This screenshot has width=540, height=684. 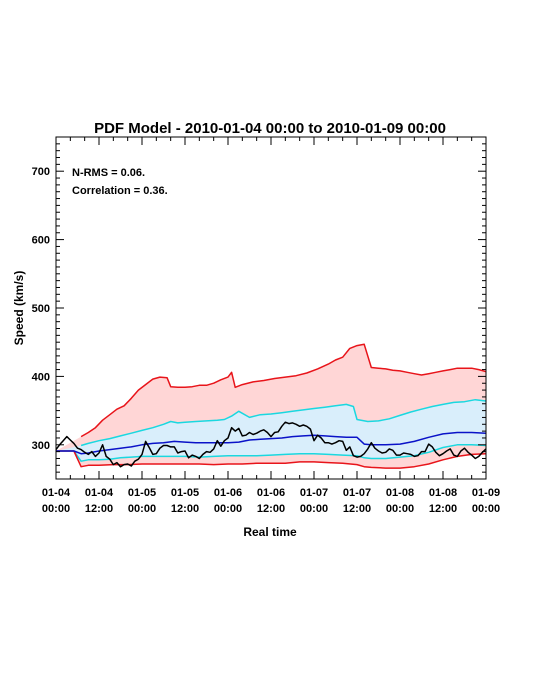 I want to click on y-tick-label: 400, so click(x=41, y=377).